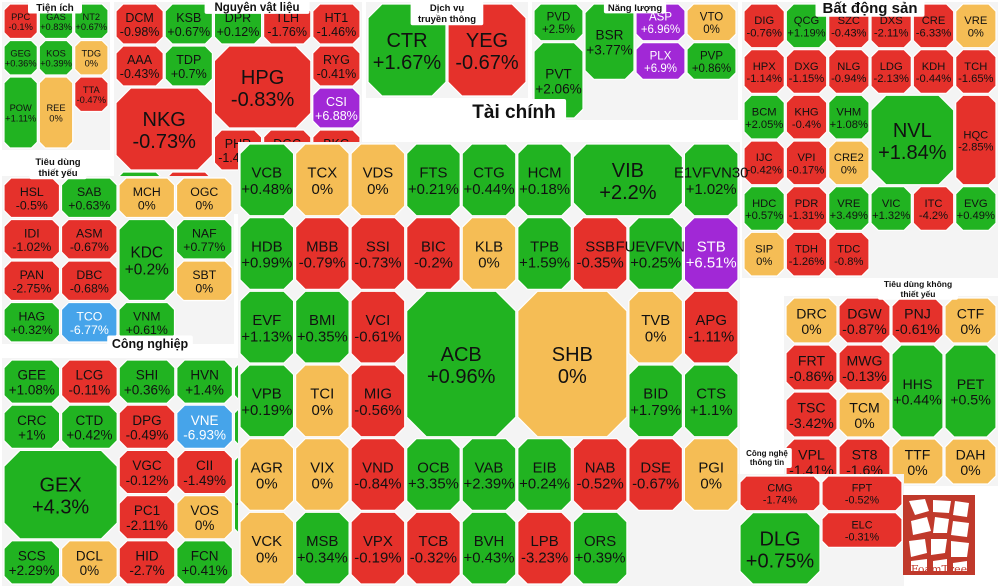  I want to click on stock-tile: NAB-0.52%, so click(600, 474).